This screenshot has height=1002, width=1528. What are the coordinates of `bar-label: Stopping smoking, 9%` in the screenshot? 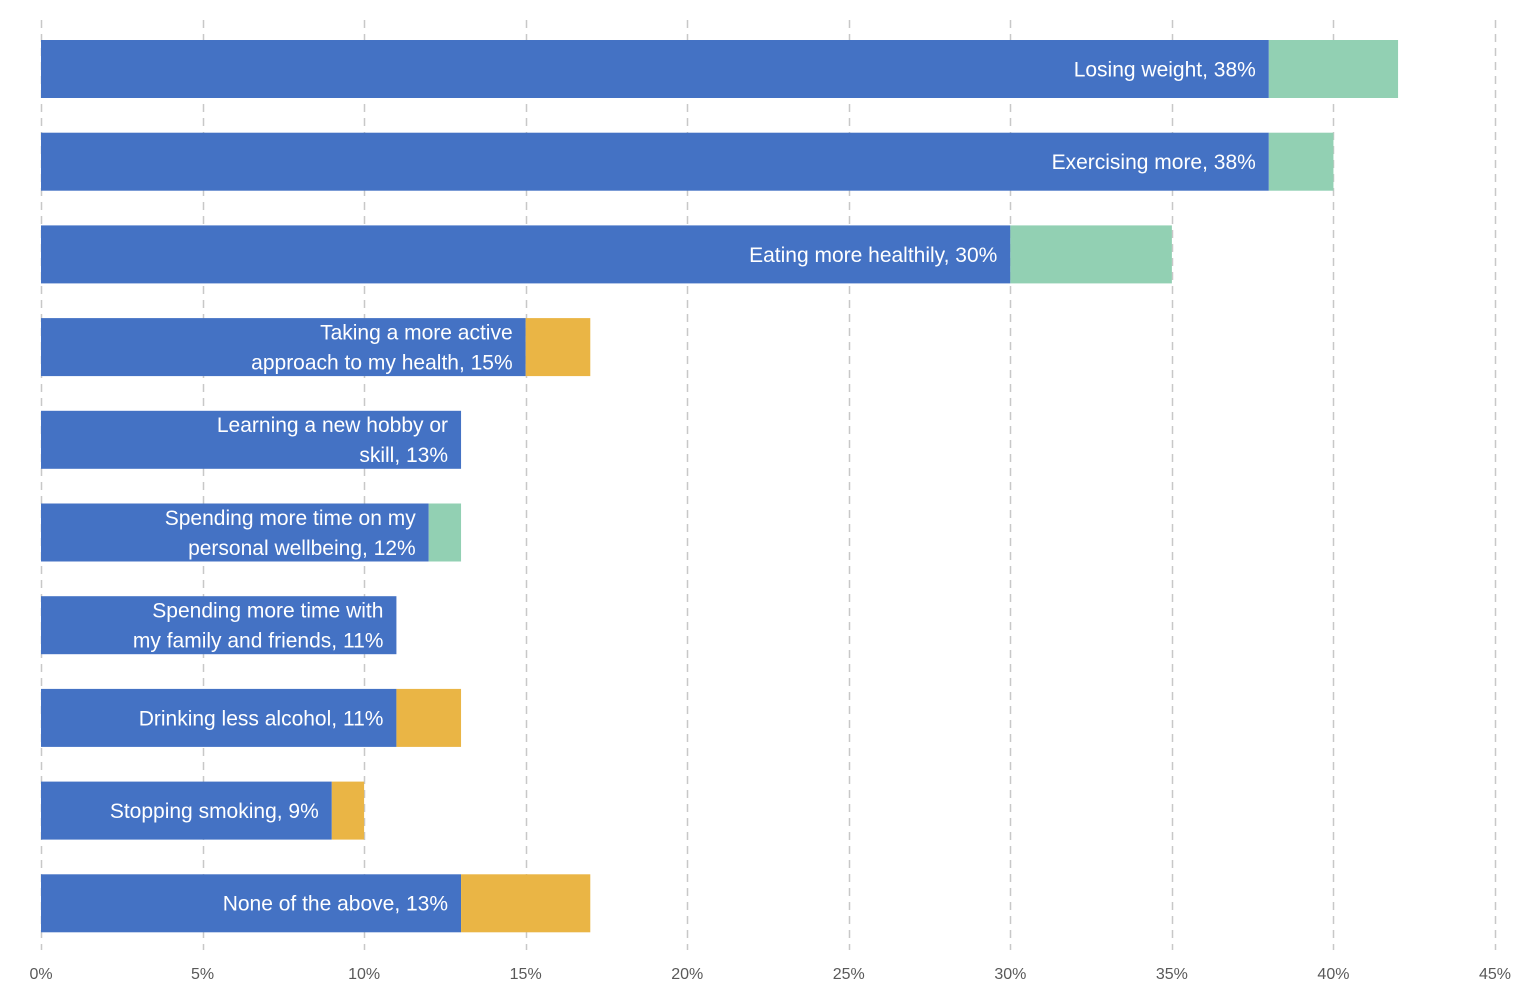 It's located at (214, 811).